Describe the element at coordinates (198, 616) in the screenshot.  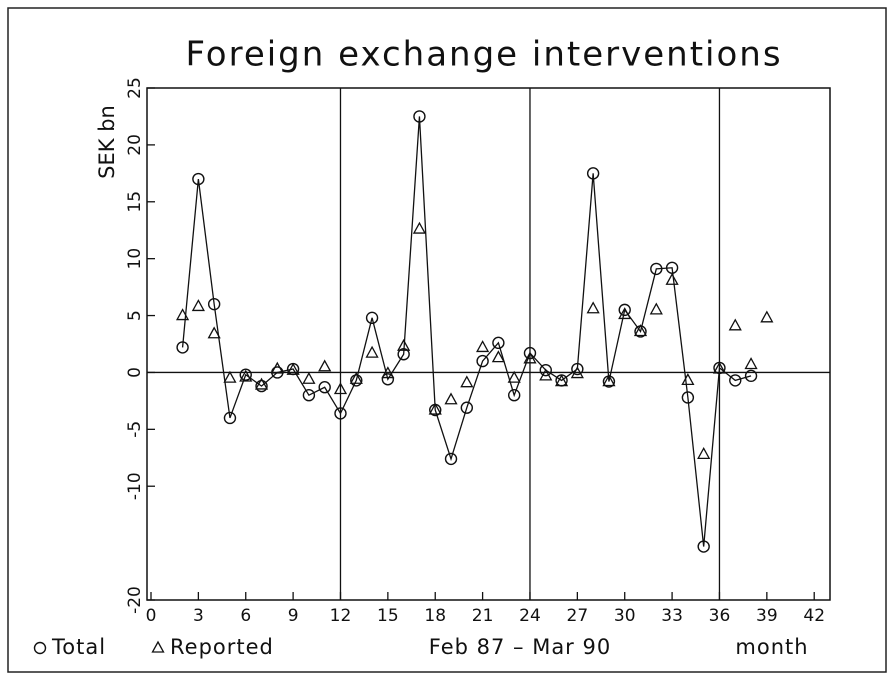
I see `x-tick-label: 3` at that location.